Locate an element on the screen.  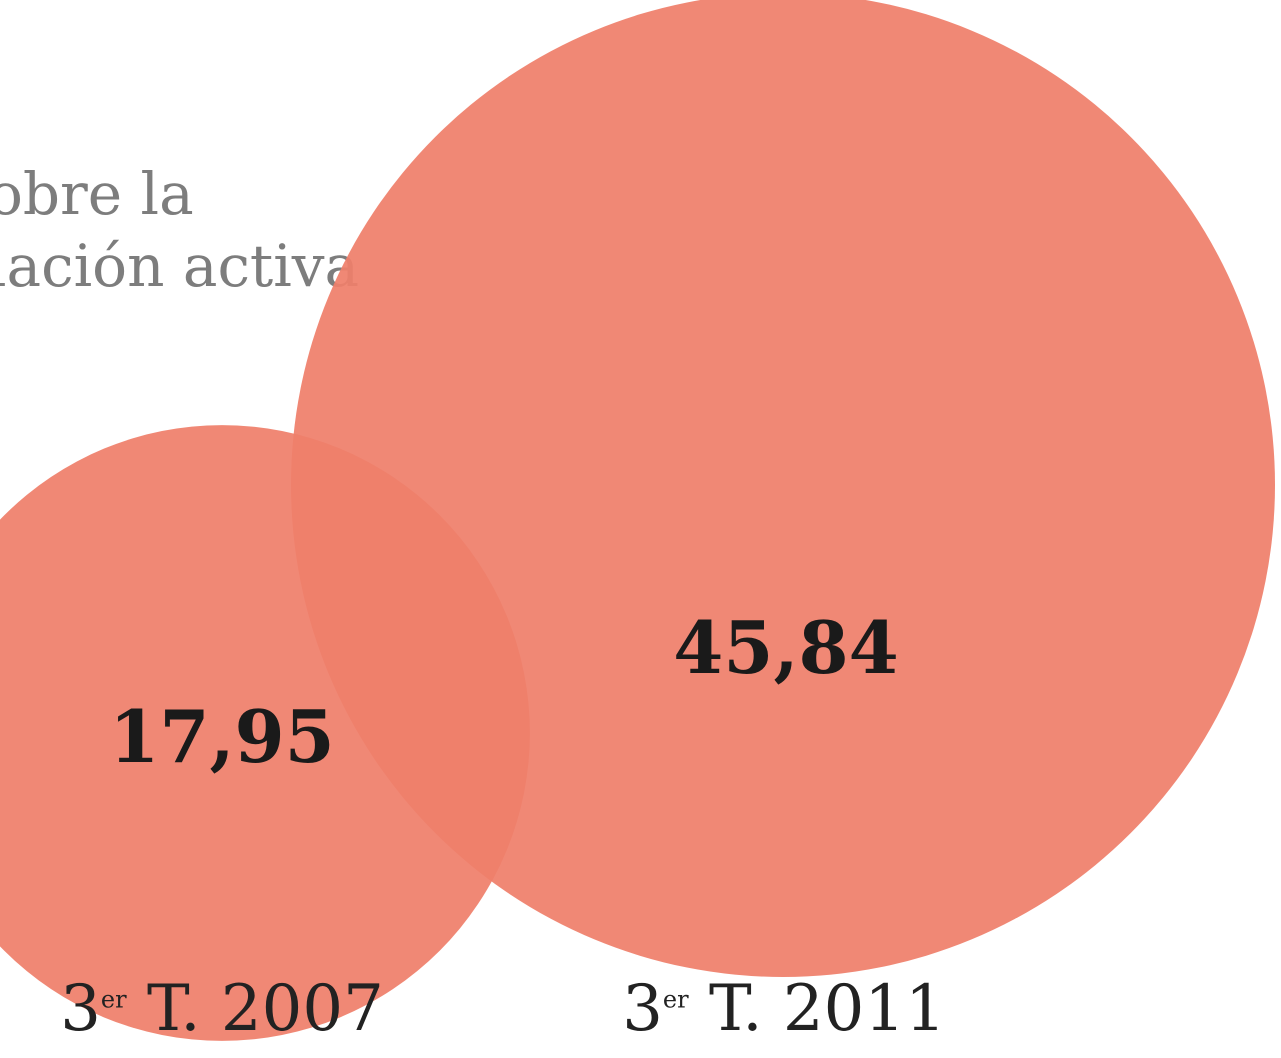
subtitle-line-2: lación activa is located at coordinates (180, 266).